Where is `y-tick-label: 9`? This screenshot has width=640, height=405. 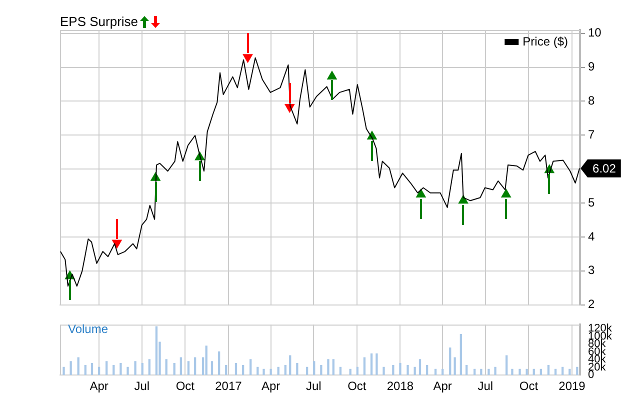
y-tick-label: 9 is located at coordinates (591, 67).